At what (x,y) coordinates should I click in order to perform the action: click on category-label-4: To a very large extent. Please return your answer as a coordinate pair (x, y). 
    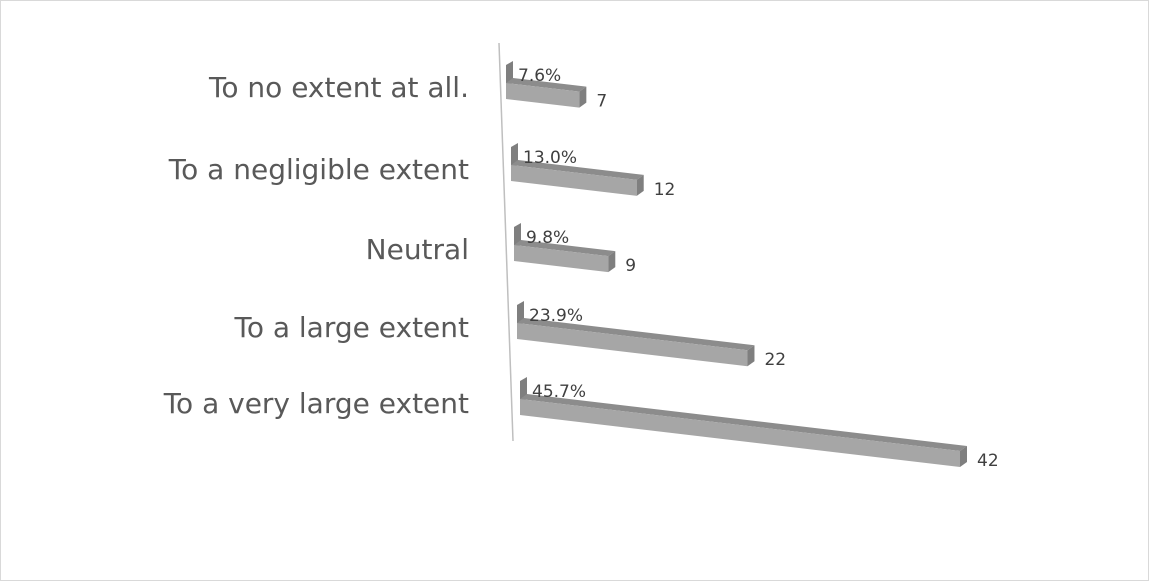
    Looking at the image, I should click on (316, 403).